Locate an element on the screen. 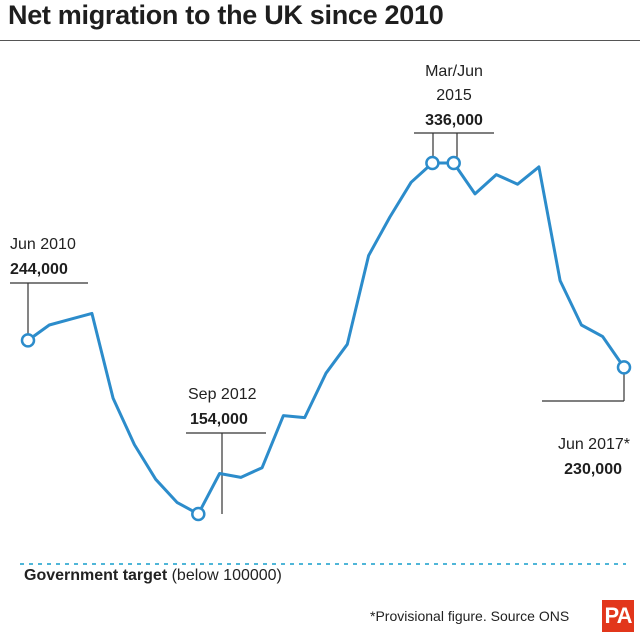  government-target-label: Government target (below 100000) is located at coordinates (153, 576).